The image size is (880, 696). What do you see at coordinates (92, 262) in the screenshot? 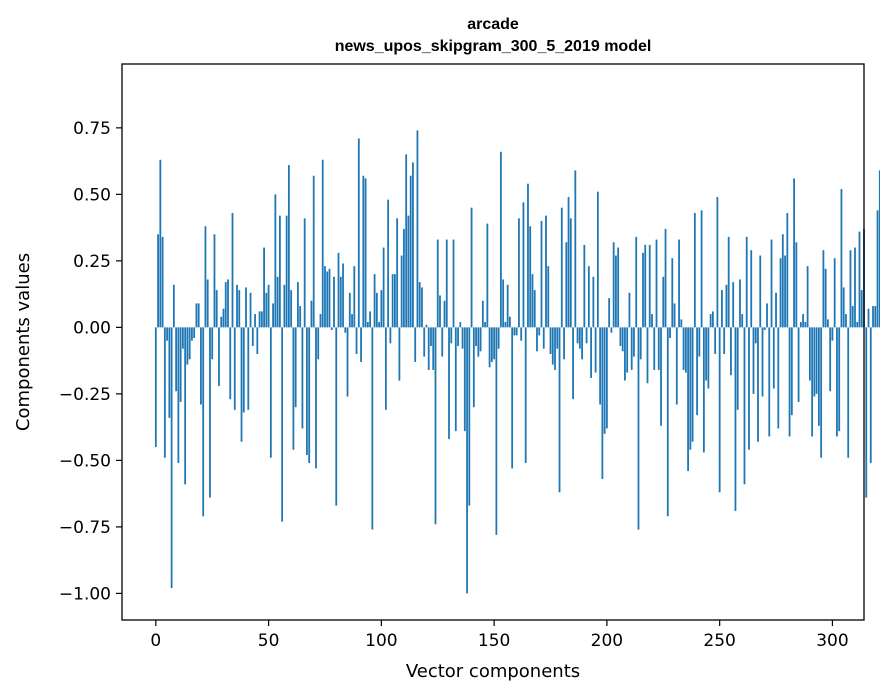
I see `y-tick-label: 0.25` at bounding box center [92, 262].